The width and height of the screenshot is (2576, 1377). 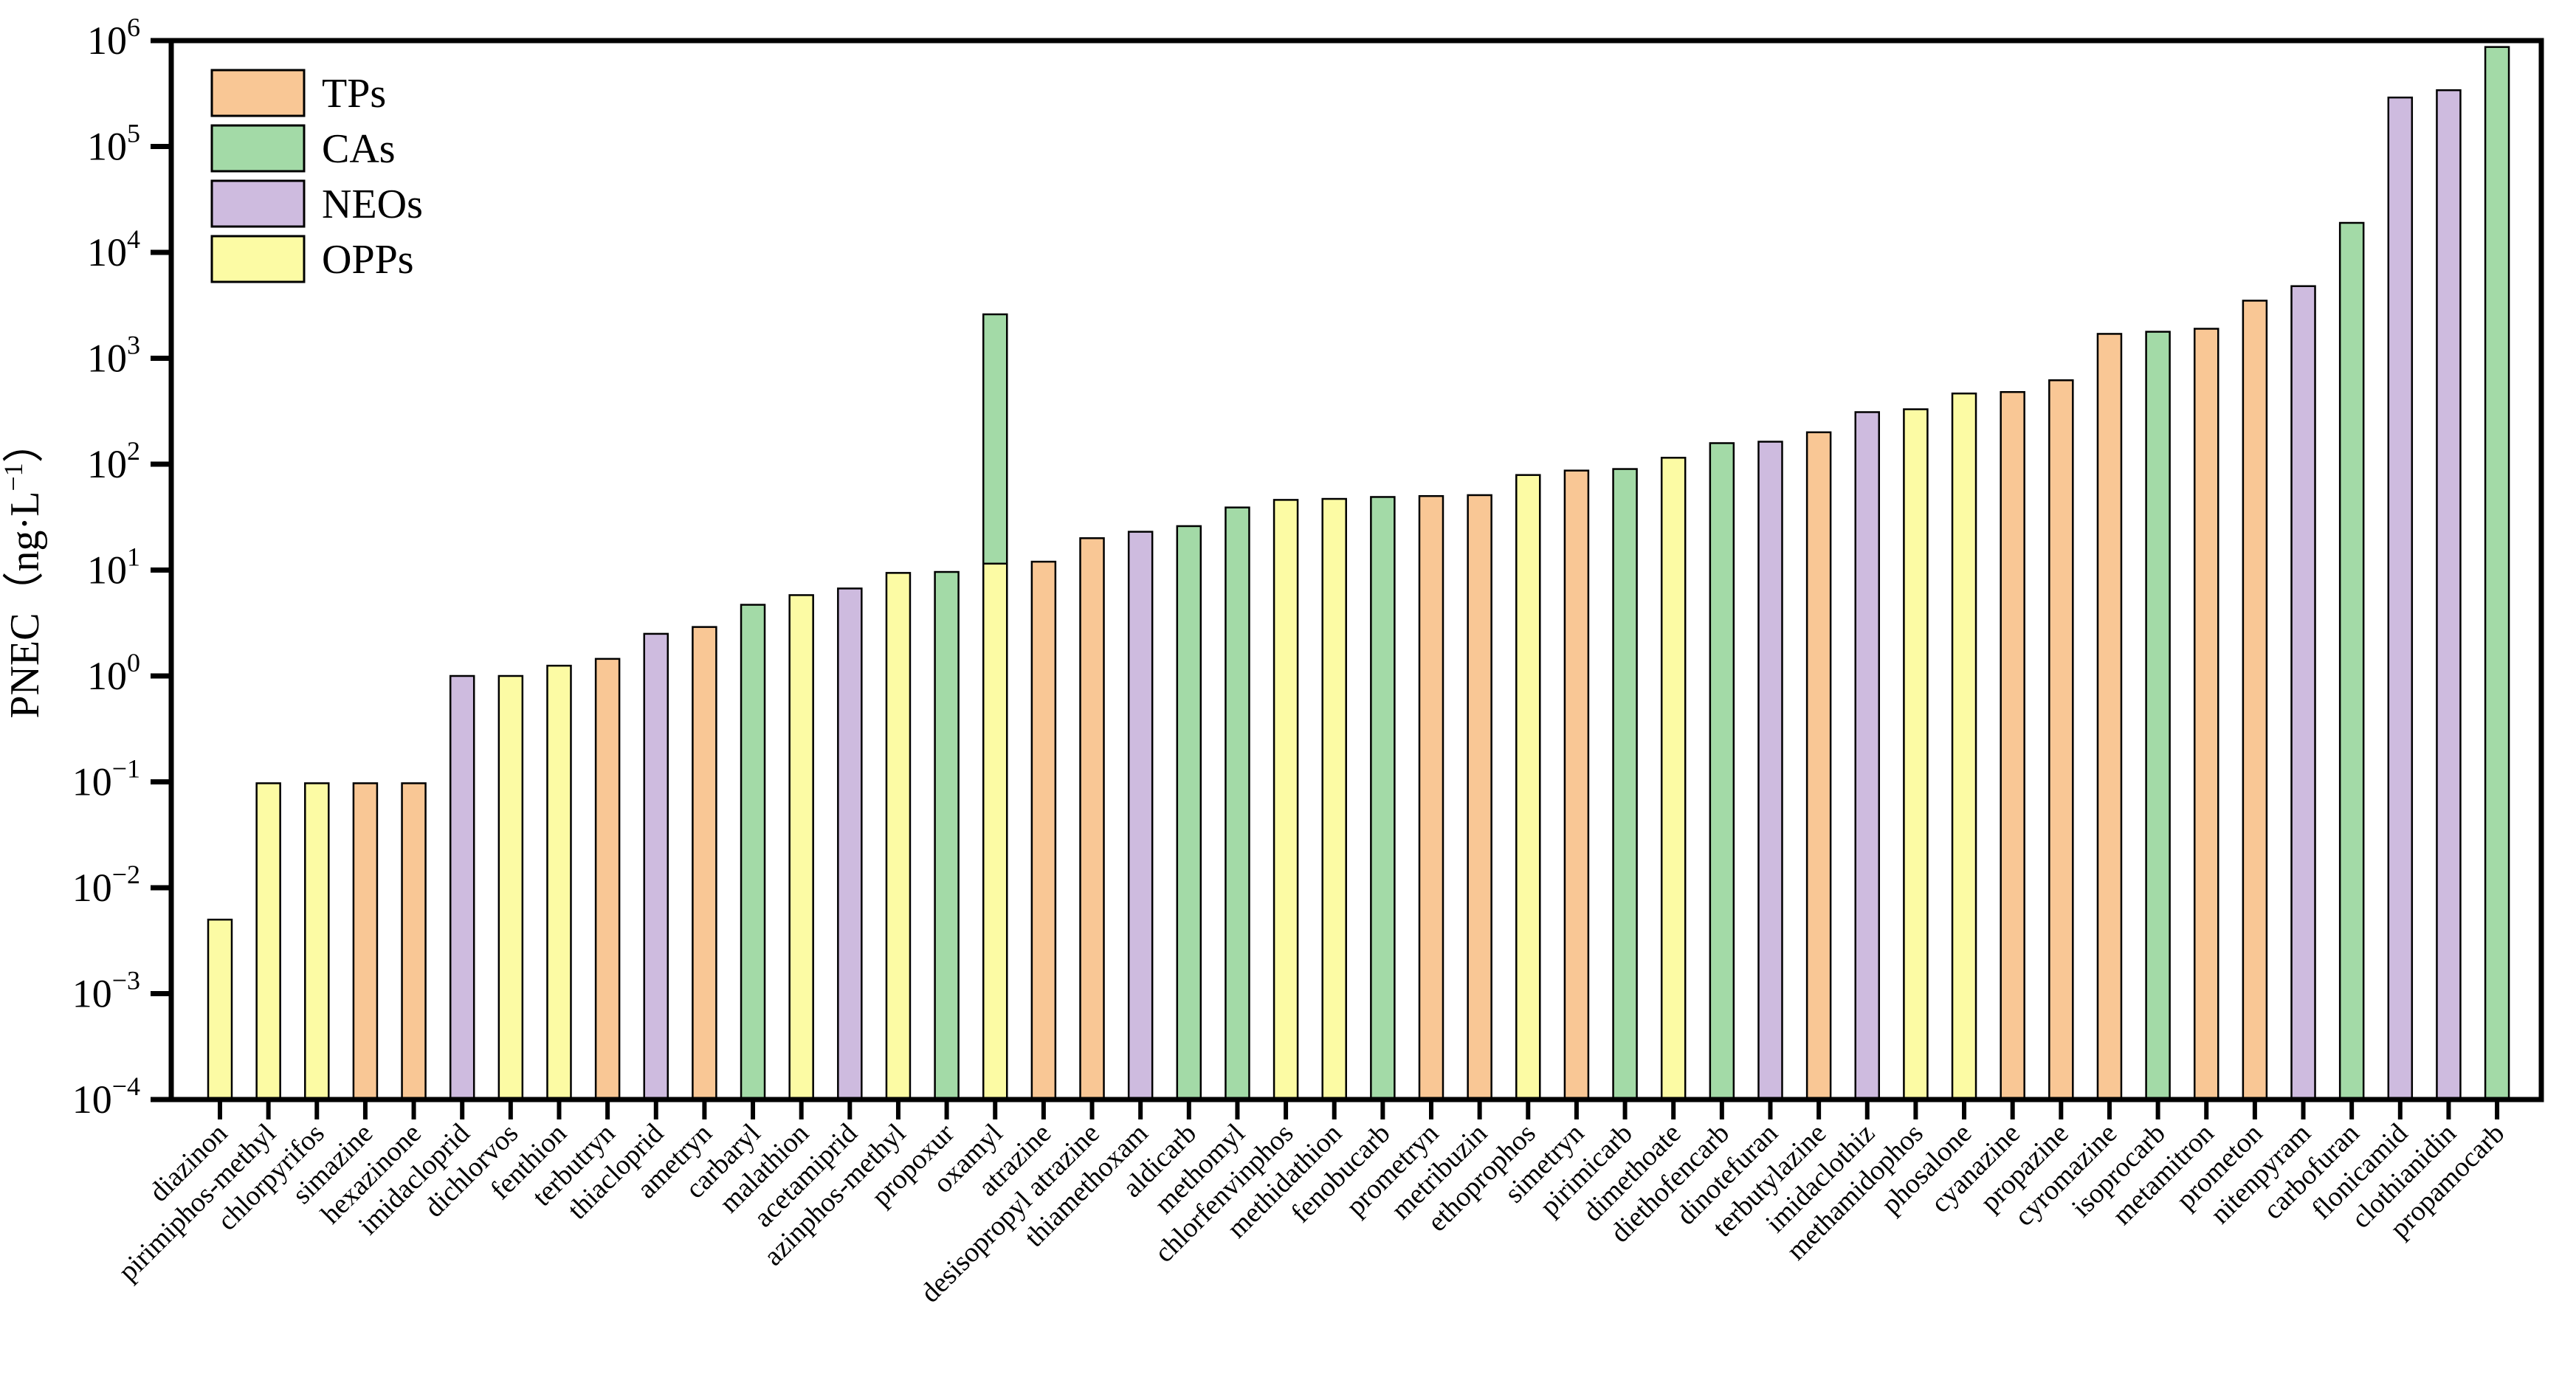 What do you see at coordinates (1868, 756) in the screenshot?
I see `bar-imidaclothiz` at bounding box center [1868, 756].